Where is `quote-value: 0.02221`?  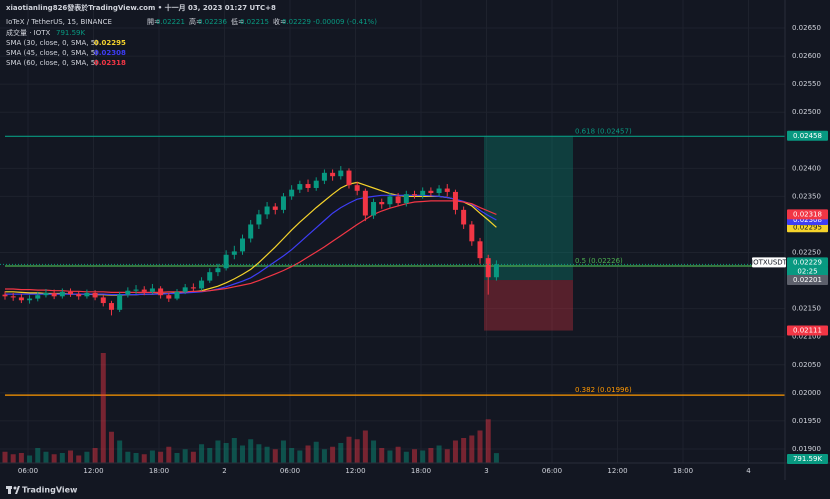
quote-value: 0.02221 is located at coordinates (170, 22).